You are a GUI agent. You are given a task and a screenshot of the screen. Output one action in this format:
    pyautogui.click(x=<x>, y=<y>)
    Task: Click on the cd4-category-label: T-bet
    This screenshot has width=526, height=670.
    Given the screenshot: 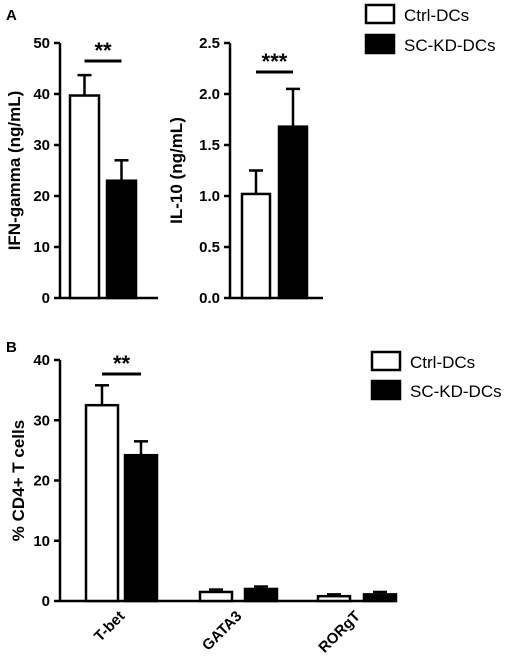 What is the action you would take?
    pyautogui.click(x=109, y=626)
    